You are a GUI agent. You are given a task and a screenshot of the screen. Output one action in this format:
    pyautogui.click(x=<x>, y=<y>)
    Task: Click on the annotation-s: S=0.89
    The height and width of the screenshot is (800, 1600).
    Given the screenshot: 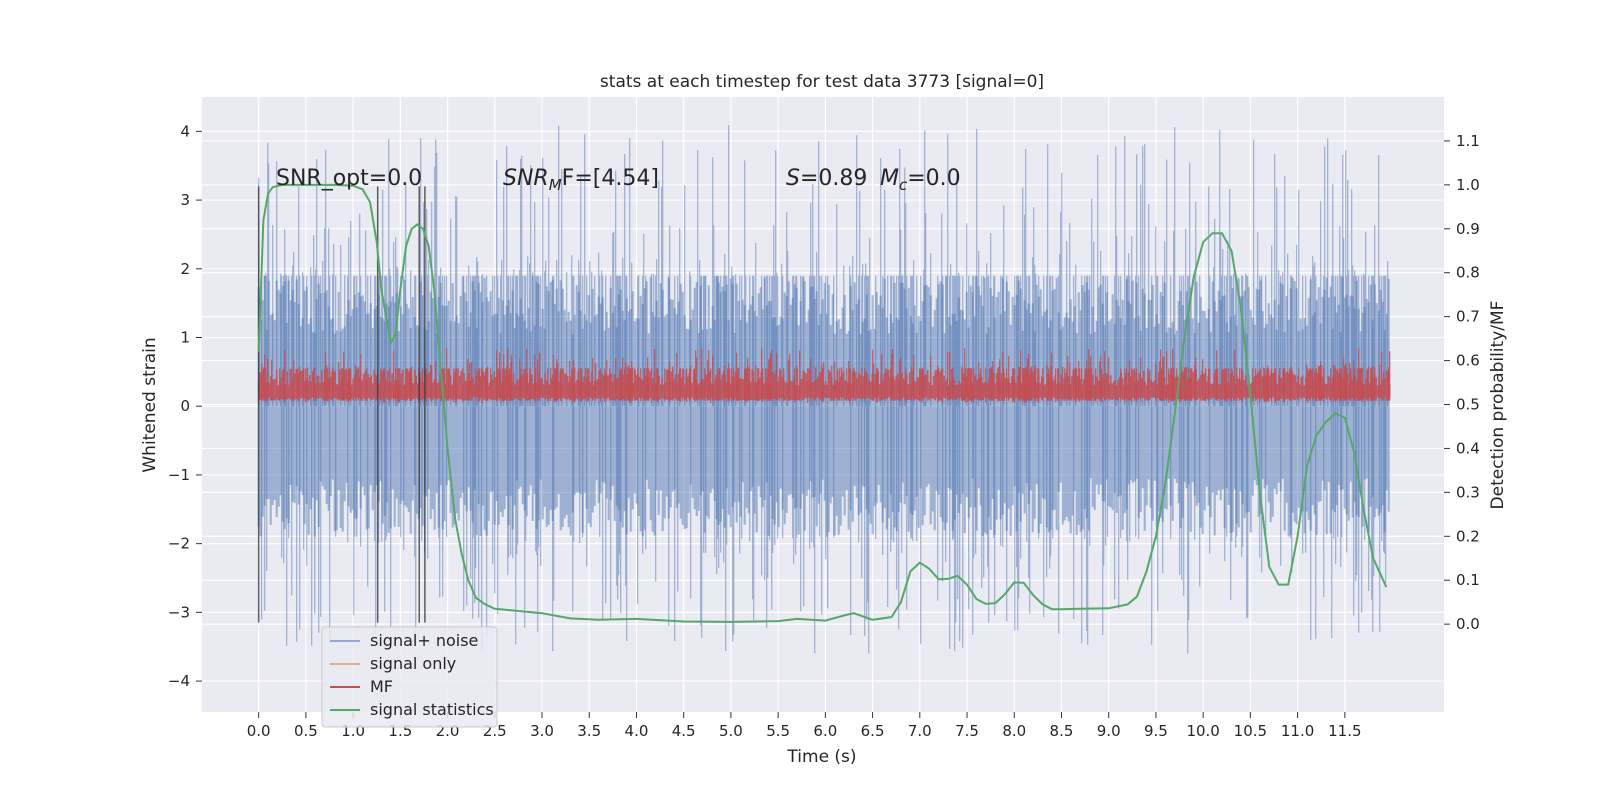 What is the action you would take?
    pyautogui.click(x=826, y=178)
    